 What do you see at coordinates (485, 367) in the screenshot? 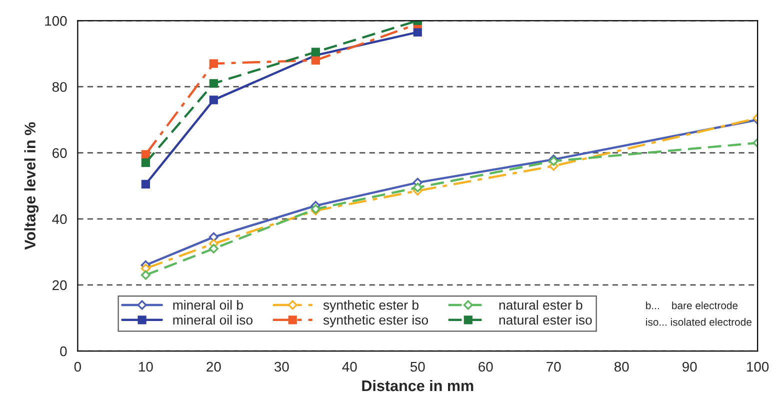
I see `x-tick-label: 60` at bounding box center [485, 367].